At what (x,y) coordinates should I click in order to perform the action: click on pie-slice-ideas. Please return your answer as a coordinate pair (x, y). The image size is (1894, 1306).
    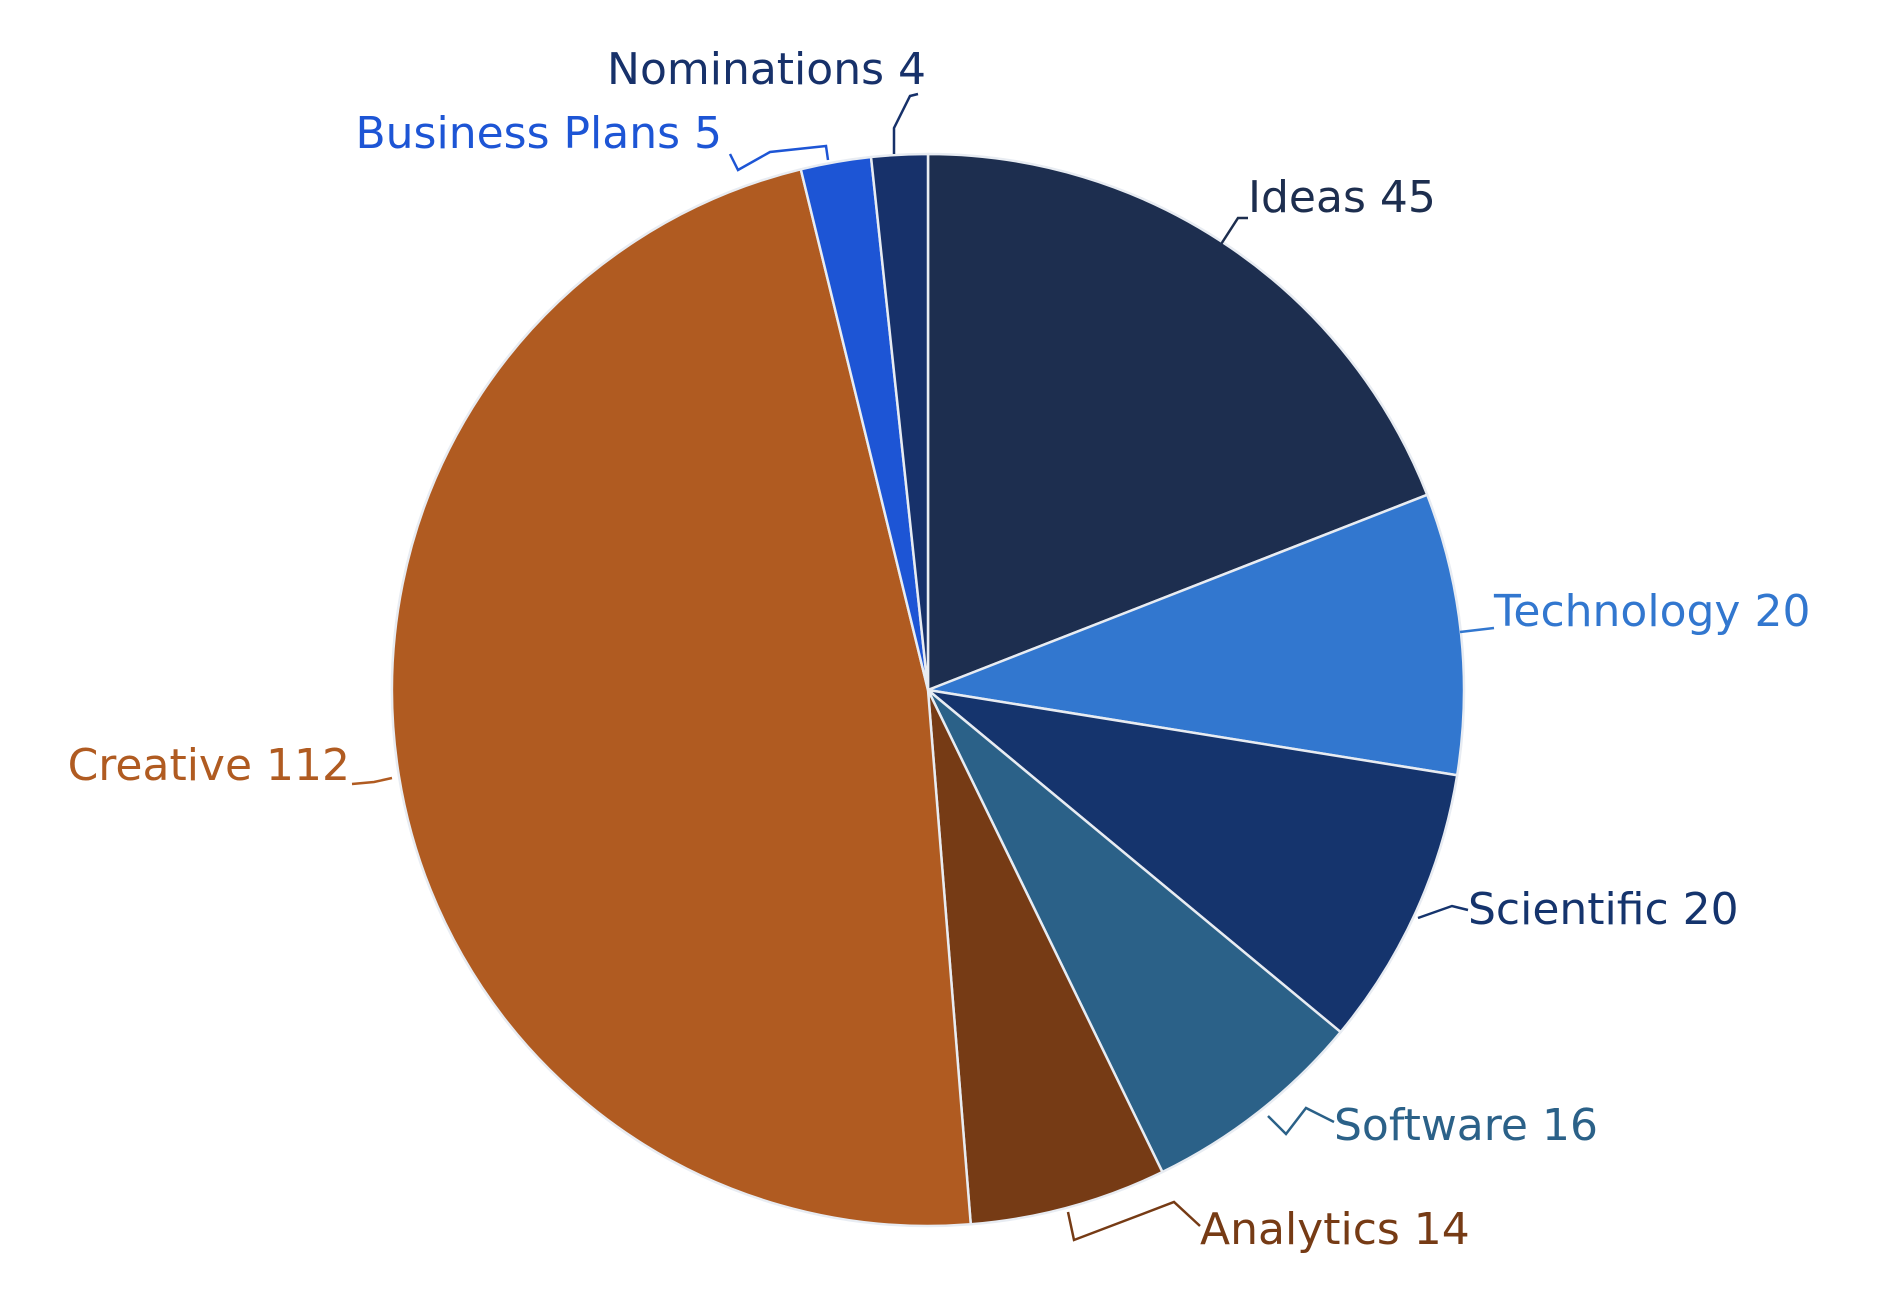
    Looking at the image, I should click on (1177, 422).